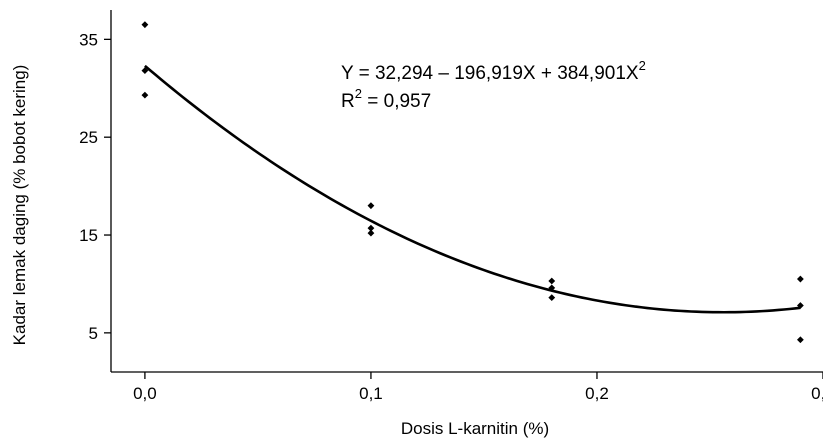  What do you see at coordinates (358, 93) in the screenshot?
I see `r-squared-exponent: 2` at bounding box center [358, 93].